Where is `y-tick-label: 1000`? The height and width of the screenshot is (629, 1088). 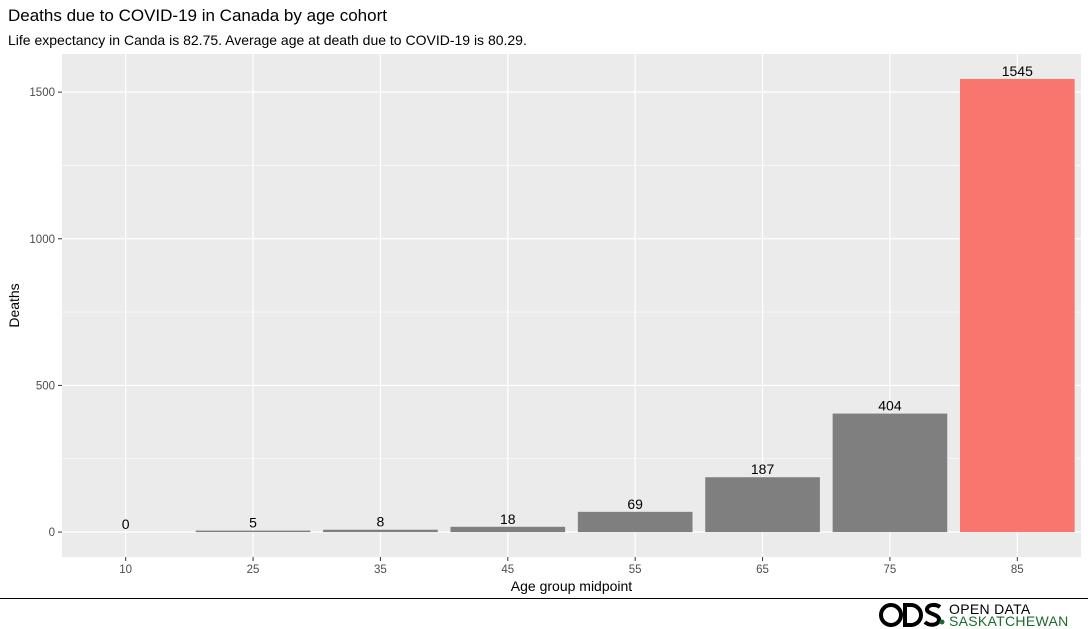 y-tick-label: 1000 is located at coordinates (42, 240).